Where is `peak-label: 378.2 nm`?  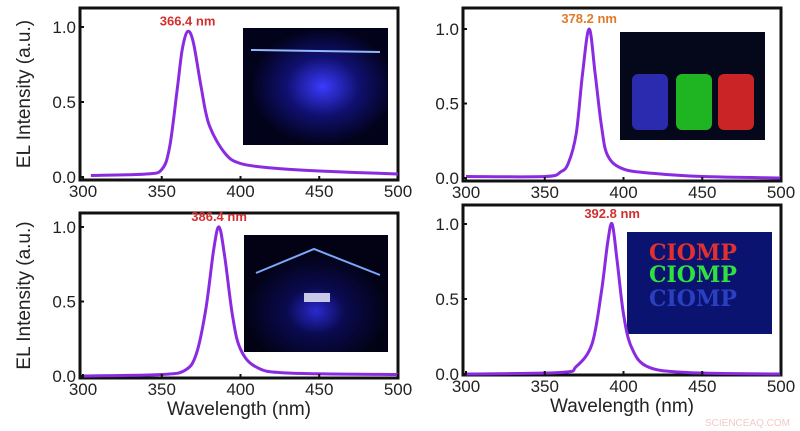
peak-label: 378.2 nm is located at coordinates (589, 18).